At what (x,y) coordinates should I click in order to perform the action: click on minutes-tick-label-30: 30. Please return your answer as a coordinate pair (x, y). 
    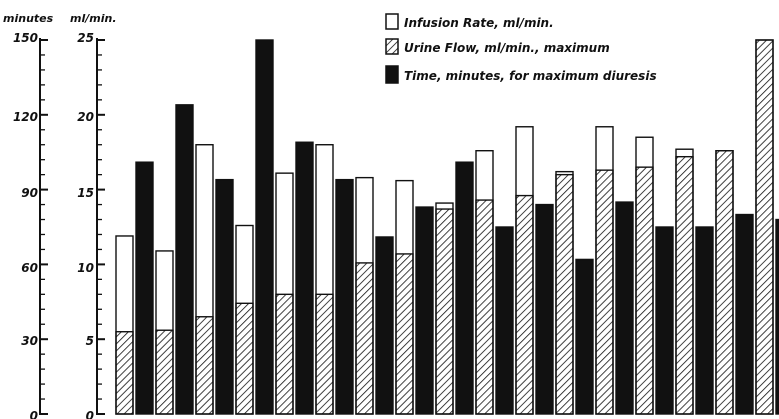
    Looking at the image, I should click on (29, 341).